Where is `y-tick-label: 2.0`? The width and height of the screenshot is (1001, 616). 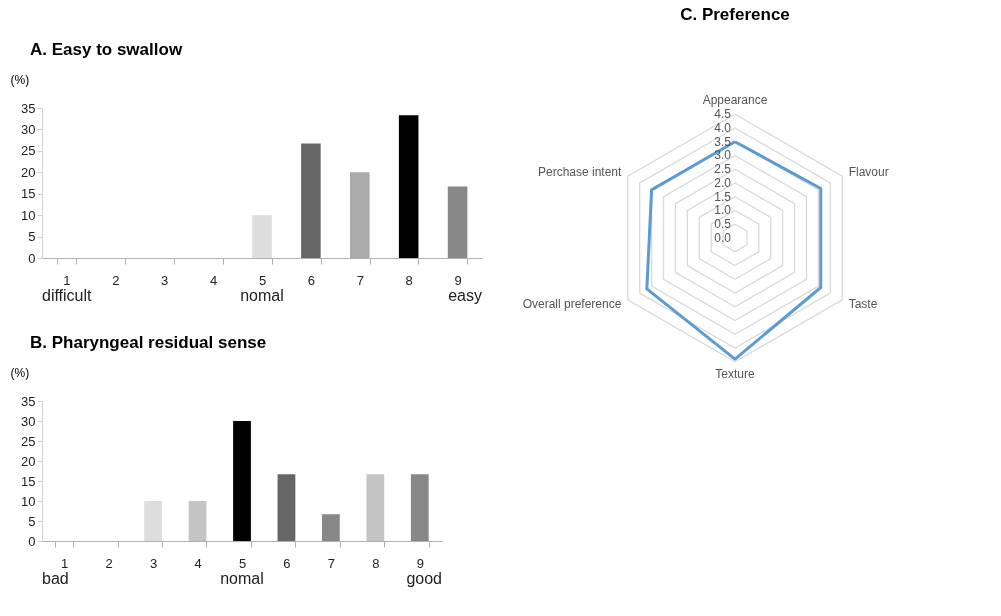
y-tick-label: 2.0 is located at coordinates (723, 182).